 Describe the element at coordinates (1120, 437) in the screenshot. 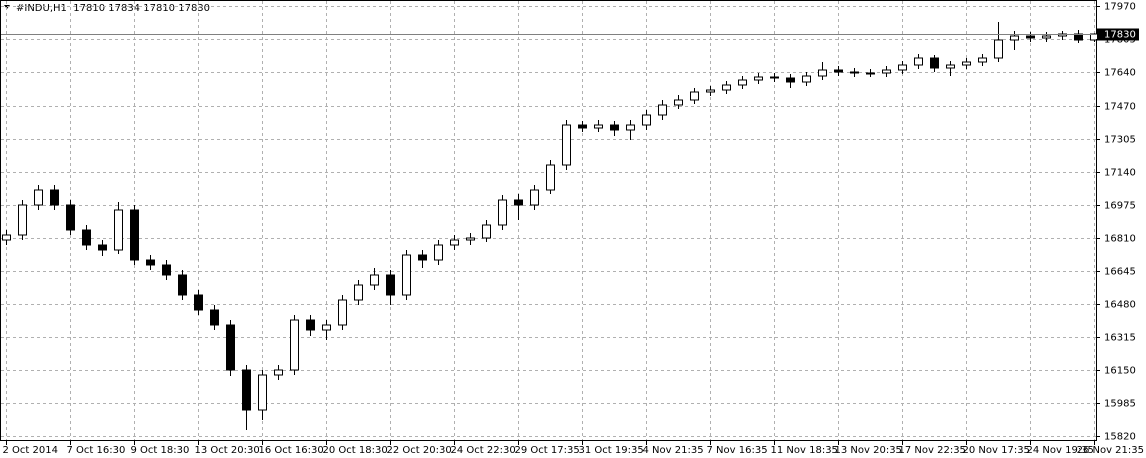

I see `y-tick-label: 15820` at that location.